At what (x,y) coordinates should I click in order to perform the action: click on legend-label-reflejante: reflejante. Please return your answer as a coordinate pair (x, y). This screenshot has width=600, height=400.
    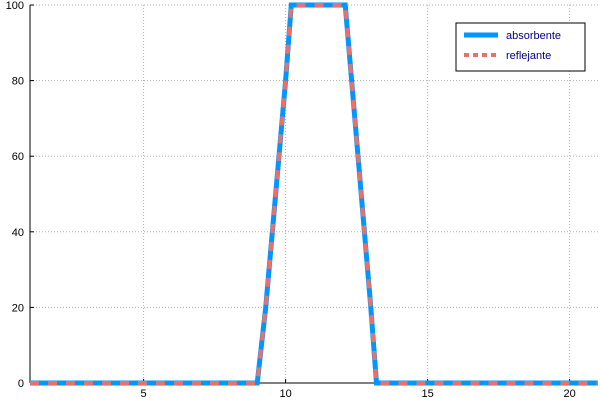
    Looking at the image, I should click on (528, 56).